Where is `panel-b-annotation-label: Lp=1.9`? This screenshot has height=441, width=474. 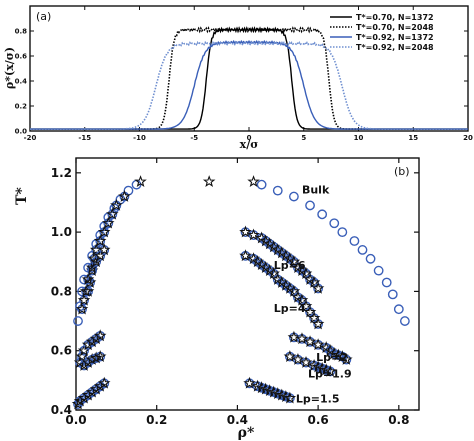 panel-b-annotation-label: Lp=1.9 is located at coordinates (330, 373).